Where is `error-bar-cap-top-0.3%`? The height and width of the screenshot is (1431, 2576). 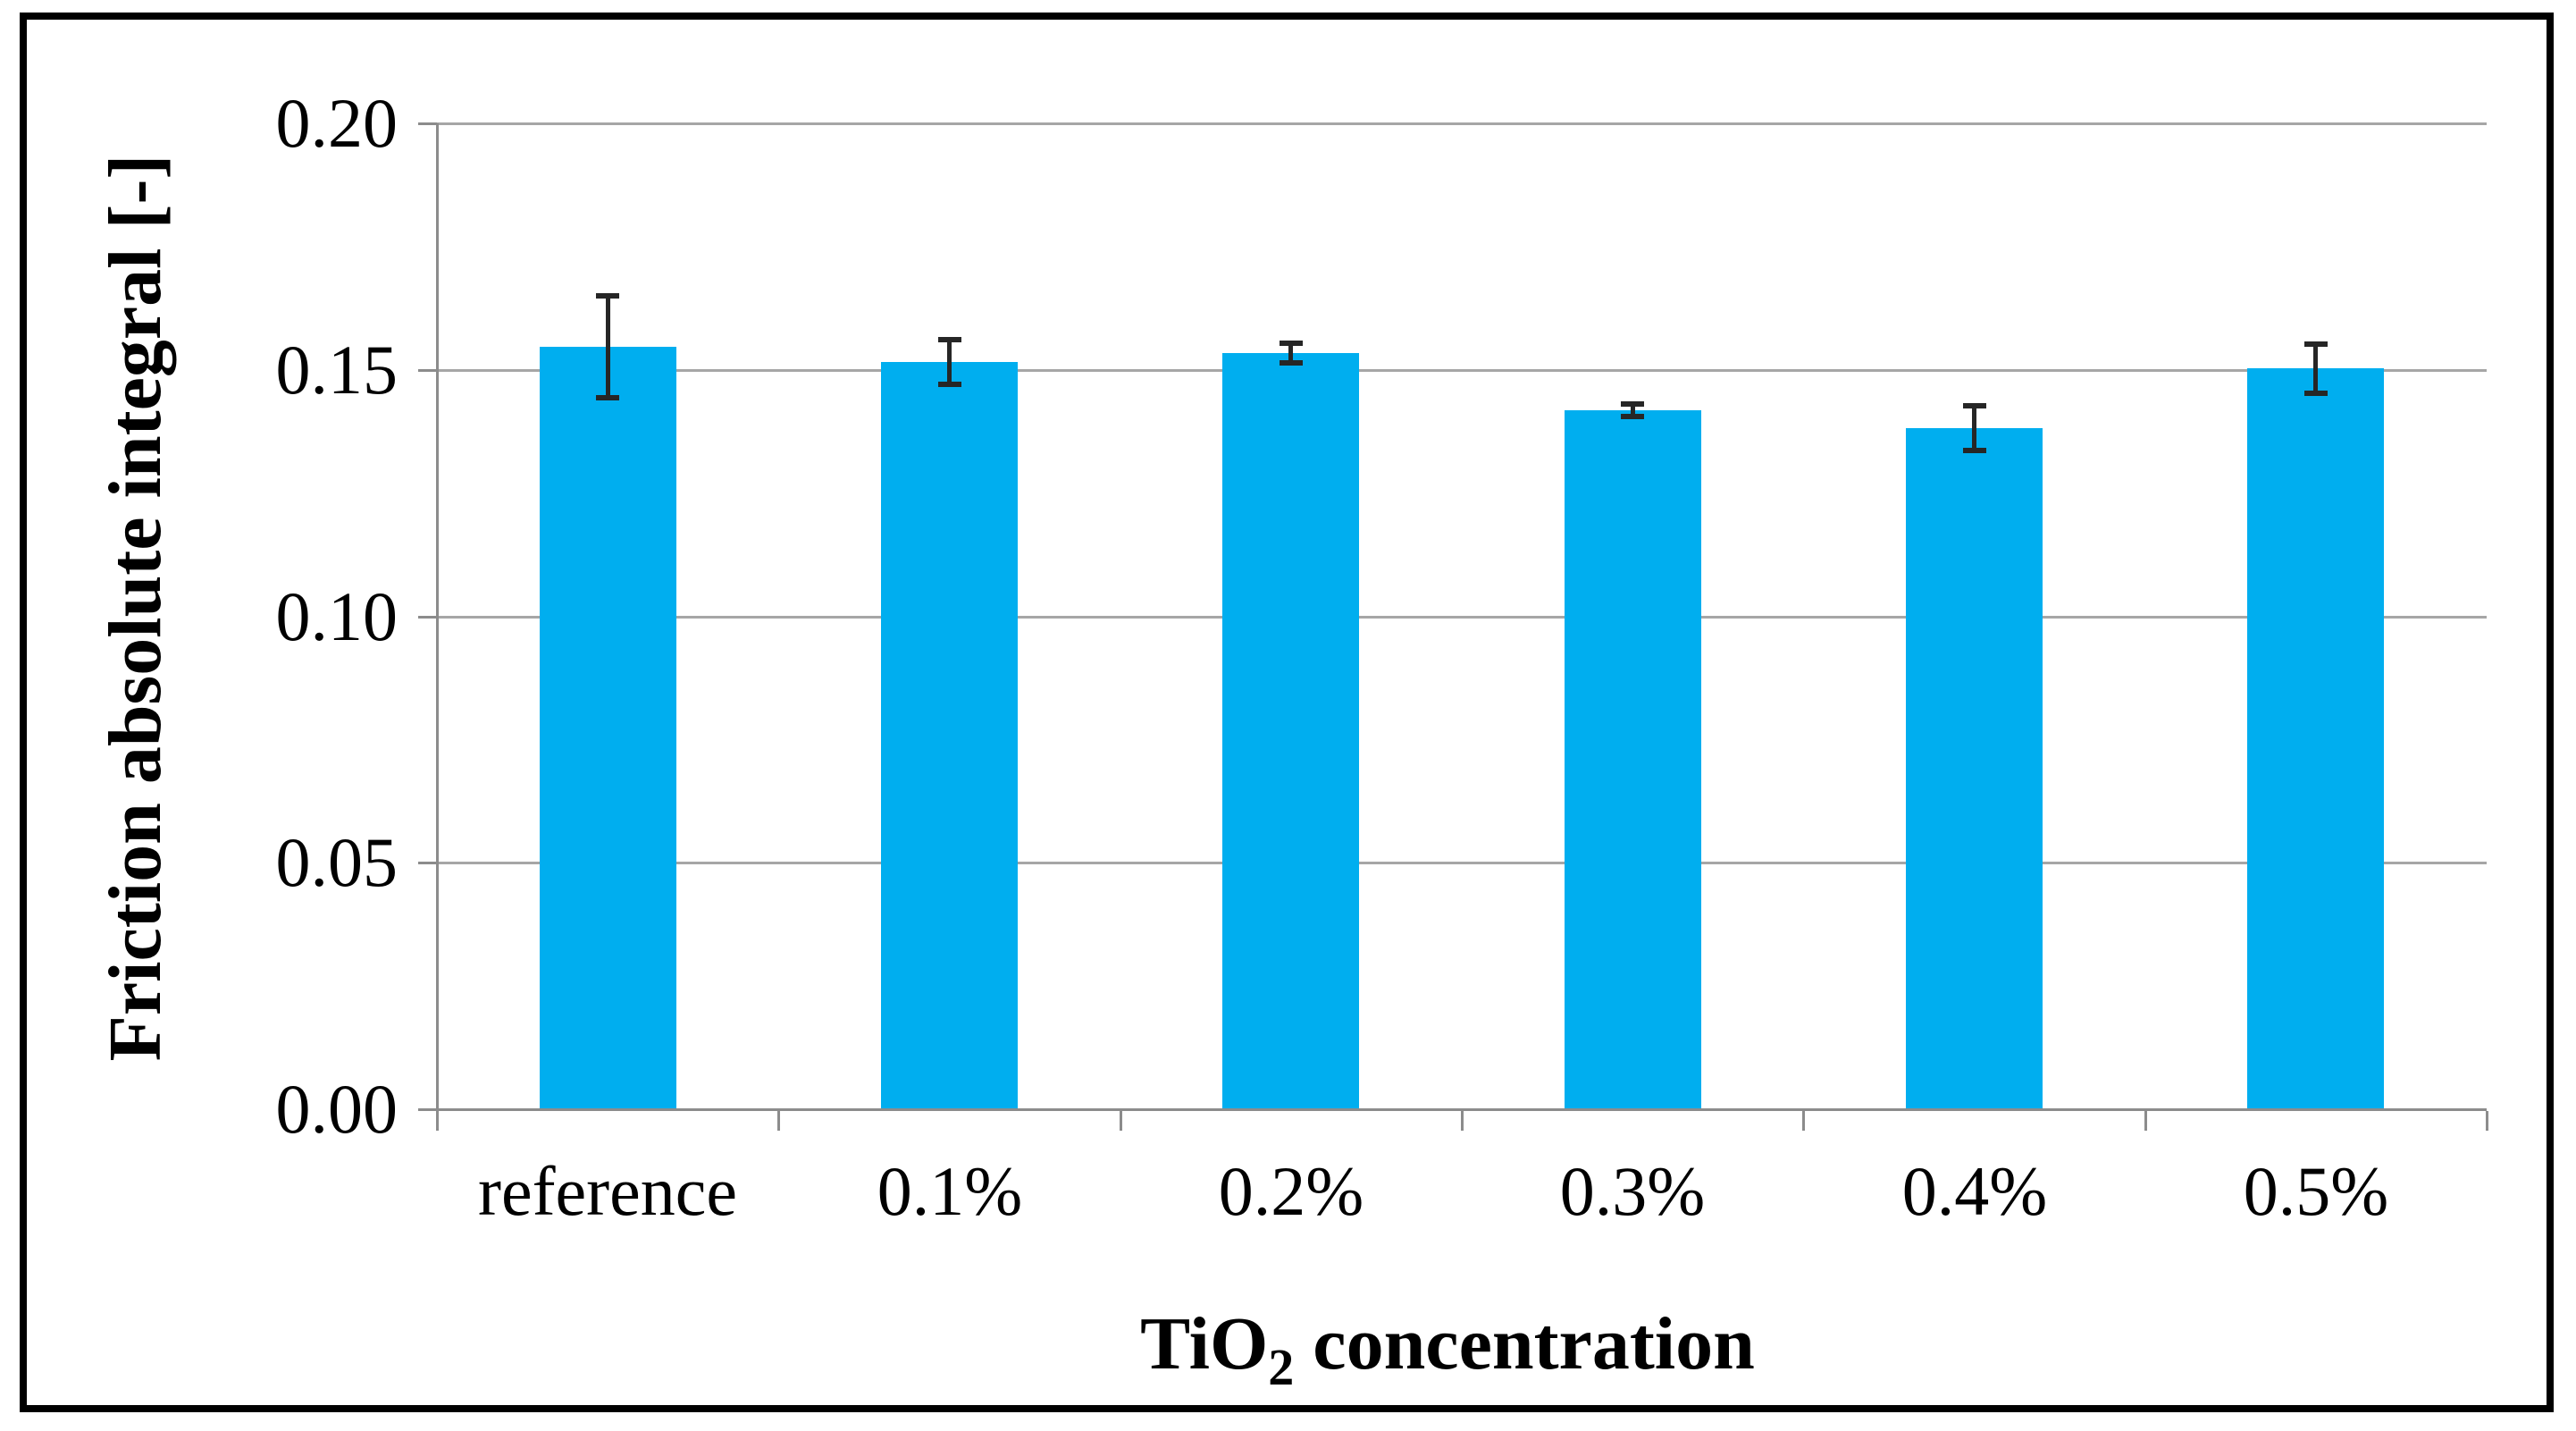
error-bar-cap-top-0.3% is located at coordinates (1632, 404).